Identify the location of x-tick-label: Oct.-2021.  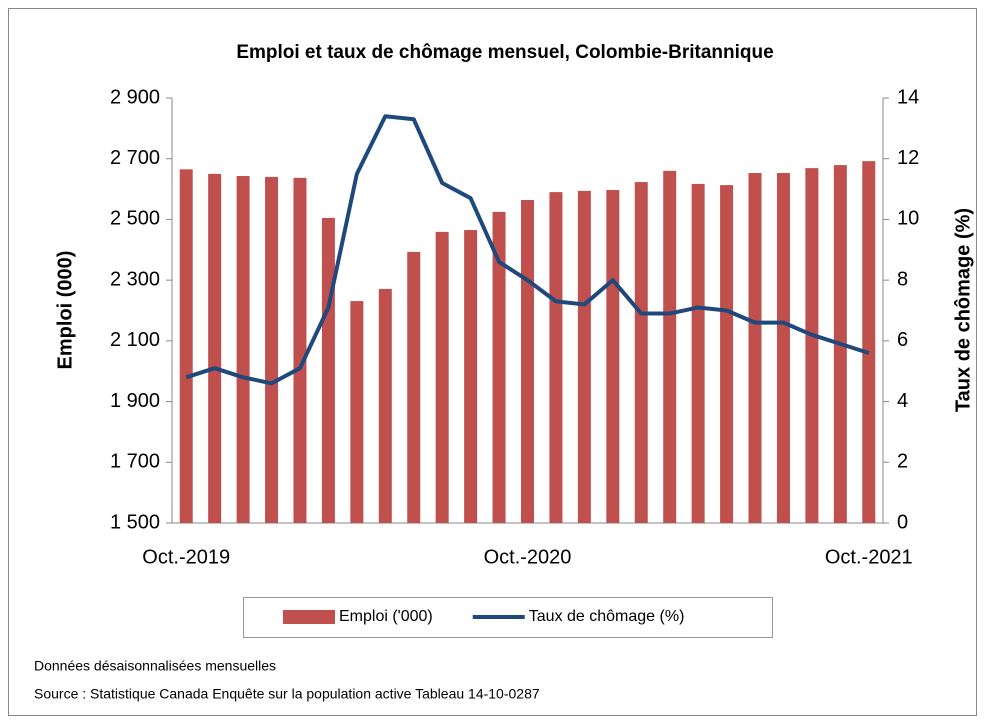
(869, 557).